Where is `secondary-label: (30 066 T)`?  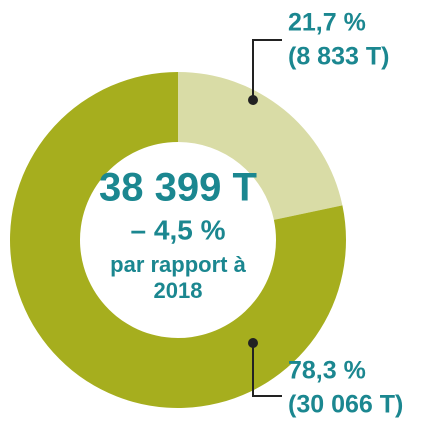 secondary-label: (30 066 T) is located at coordinates (345, 405).